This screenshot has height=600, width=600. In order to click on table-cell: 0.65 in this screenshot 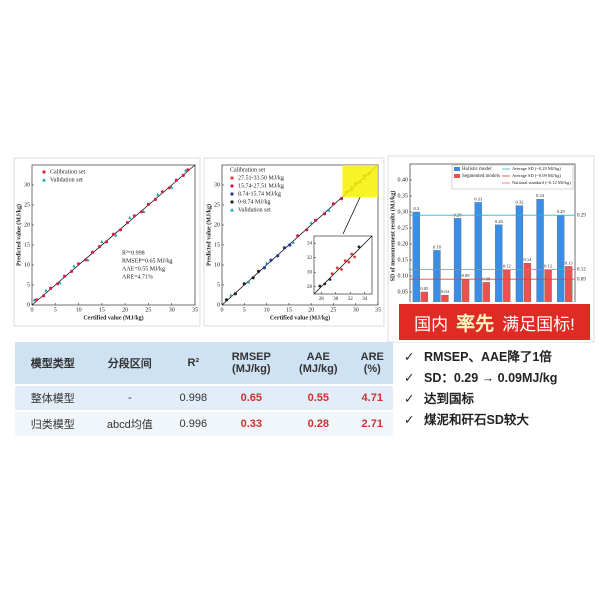, I will do `click(251, 398)`.